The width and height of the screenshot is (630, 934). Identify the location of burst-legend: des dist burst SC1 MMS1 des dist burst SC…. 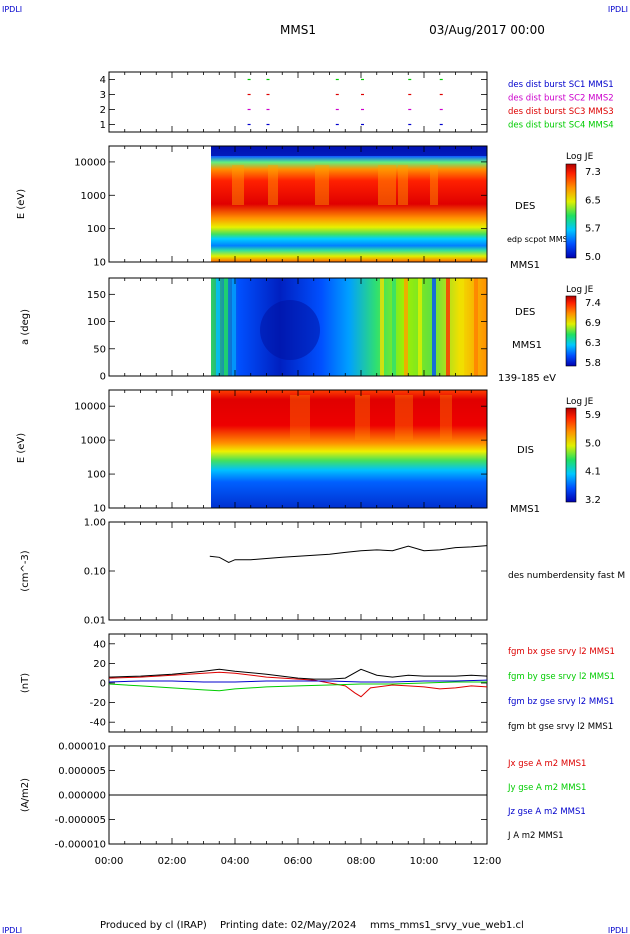
(561, 105).